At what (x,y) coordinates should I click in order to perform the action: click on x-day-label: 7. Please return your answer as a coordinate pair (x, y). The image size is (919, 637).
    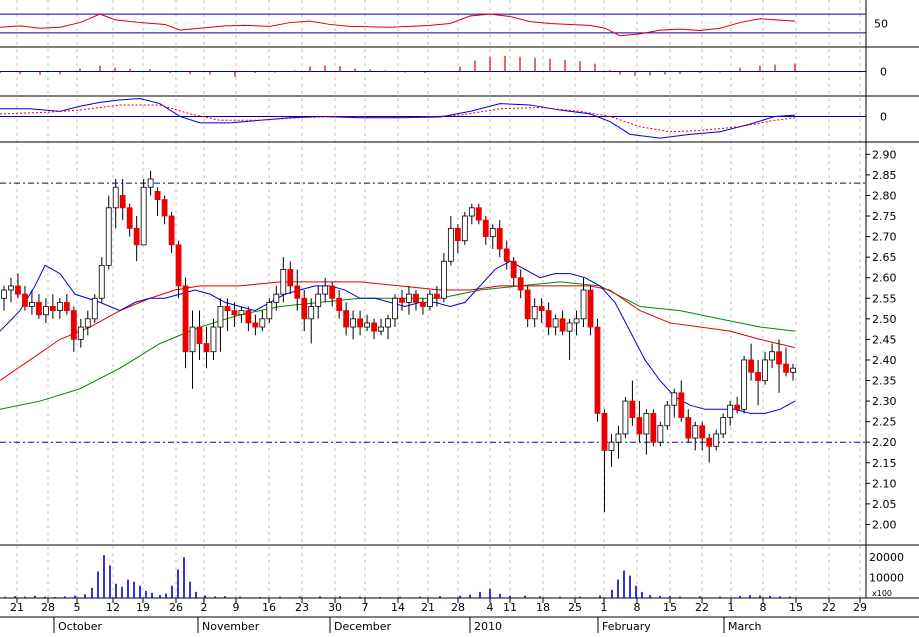
    Looking at the image, I should click on (365, 607).